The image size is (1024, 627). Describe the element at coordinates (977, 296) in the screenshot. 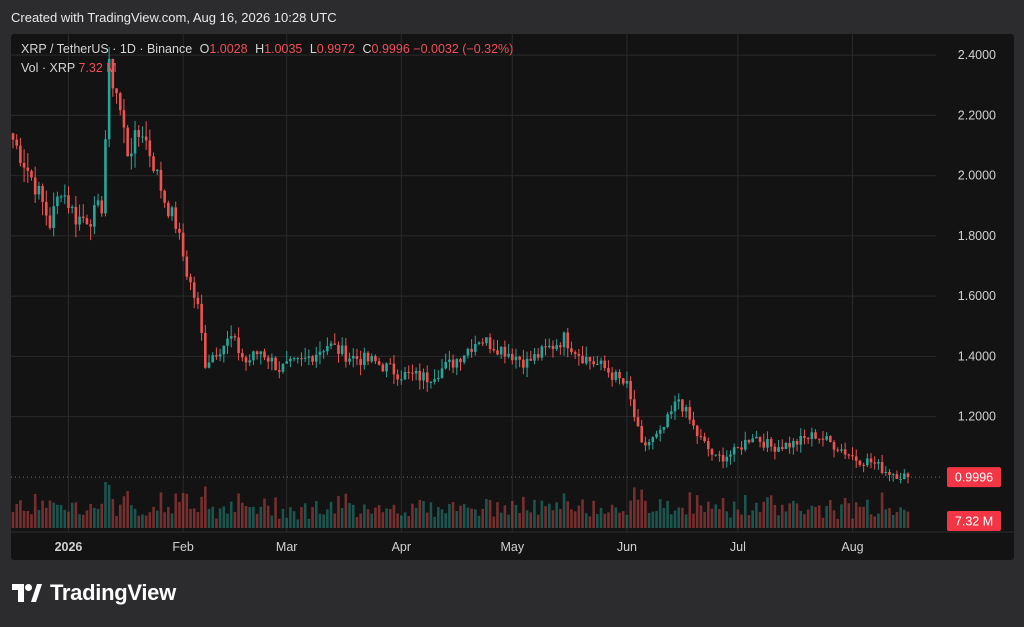

I see `y-tick-label: 1.6000` at that location.